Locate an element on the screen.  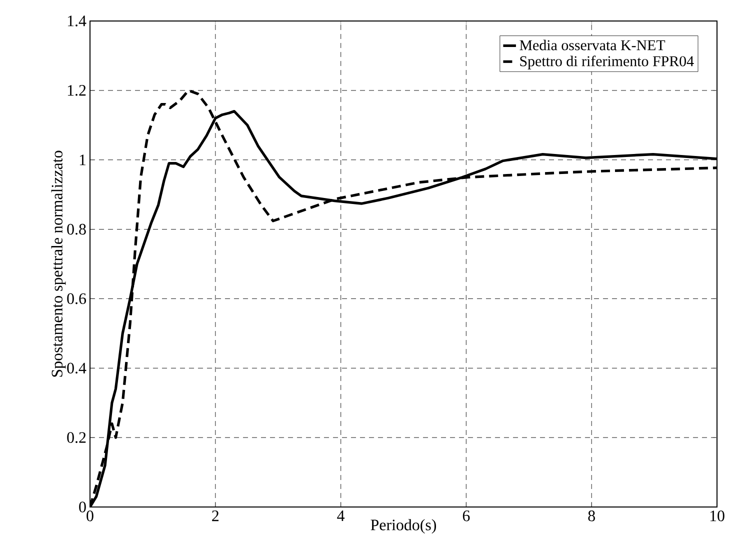
x-tick-label: 4 is located at coordinates (341, 516).